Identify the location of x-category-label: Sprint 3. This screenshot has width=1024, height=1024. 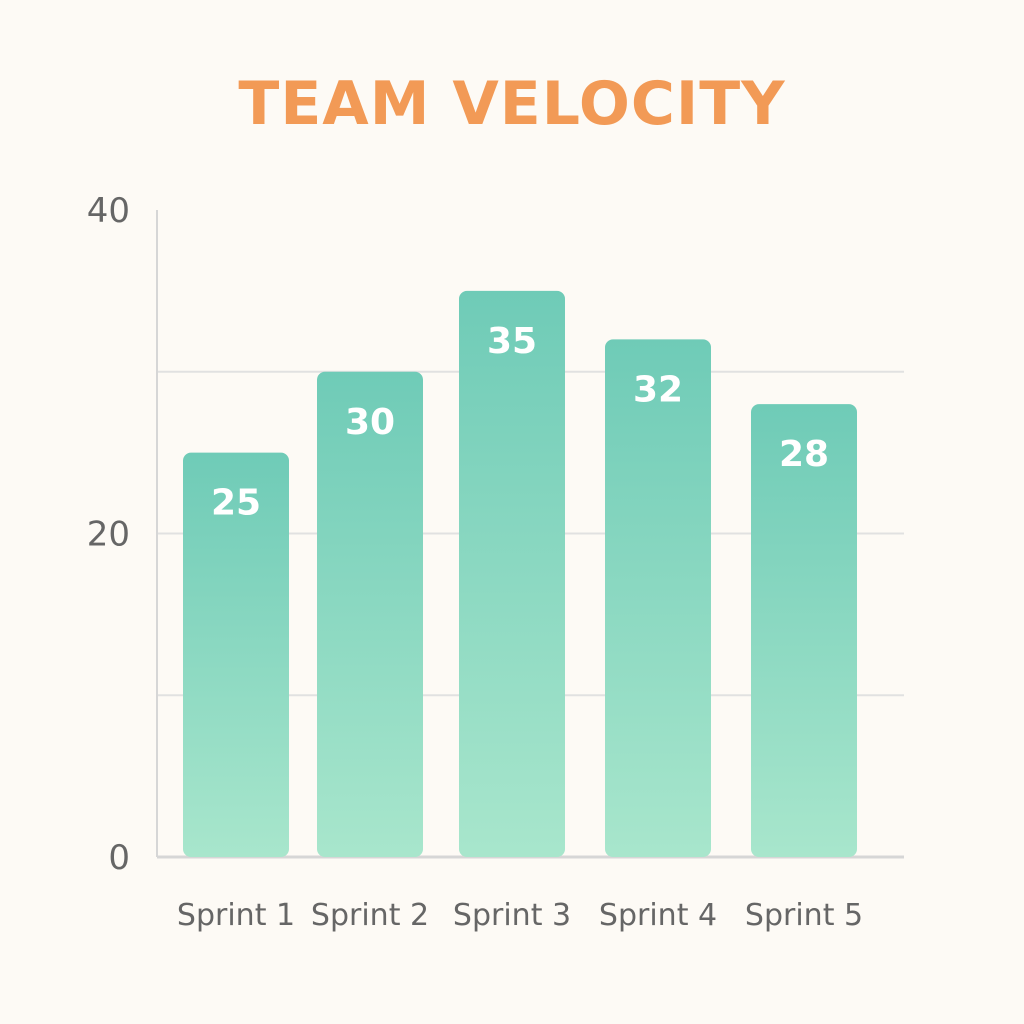
(512, 915).